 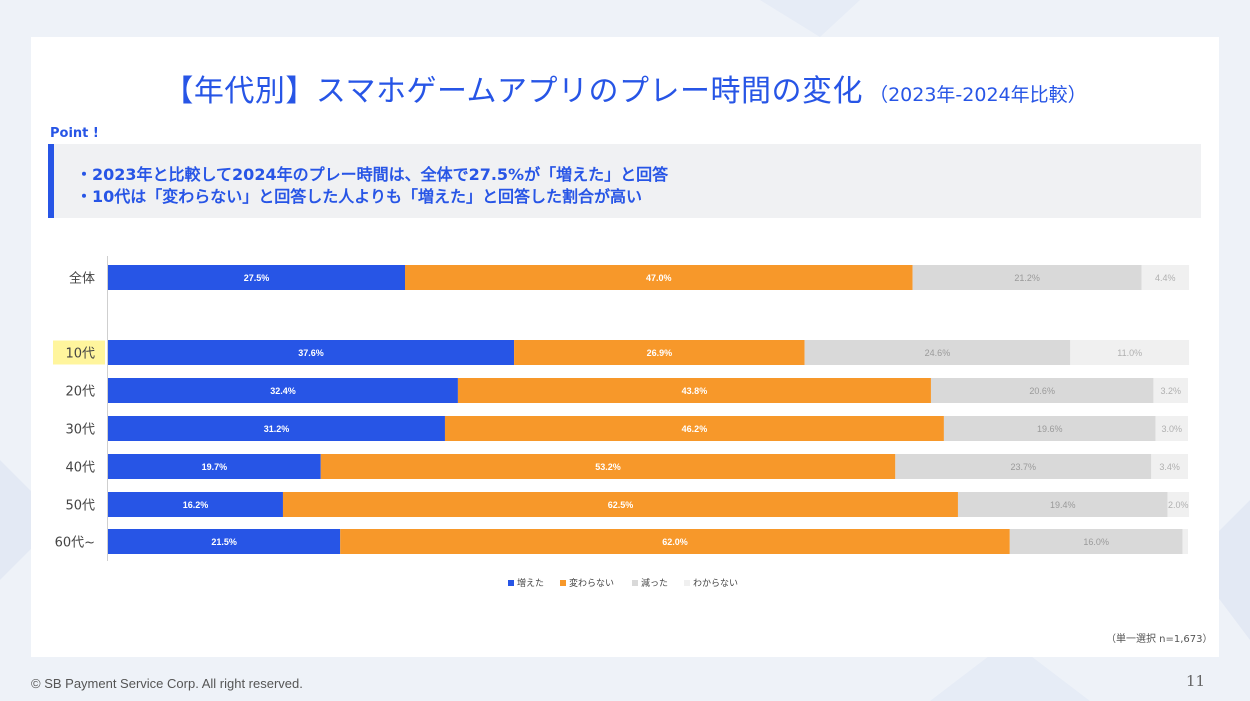 I want to click on data-label: 2.0%, so click(x=1178, y=505).